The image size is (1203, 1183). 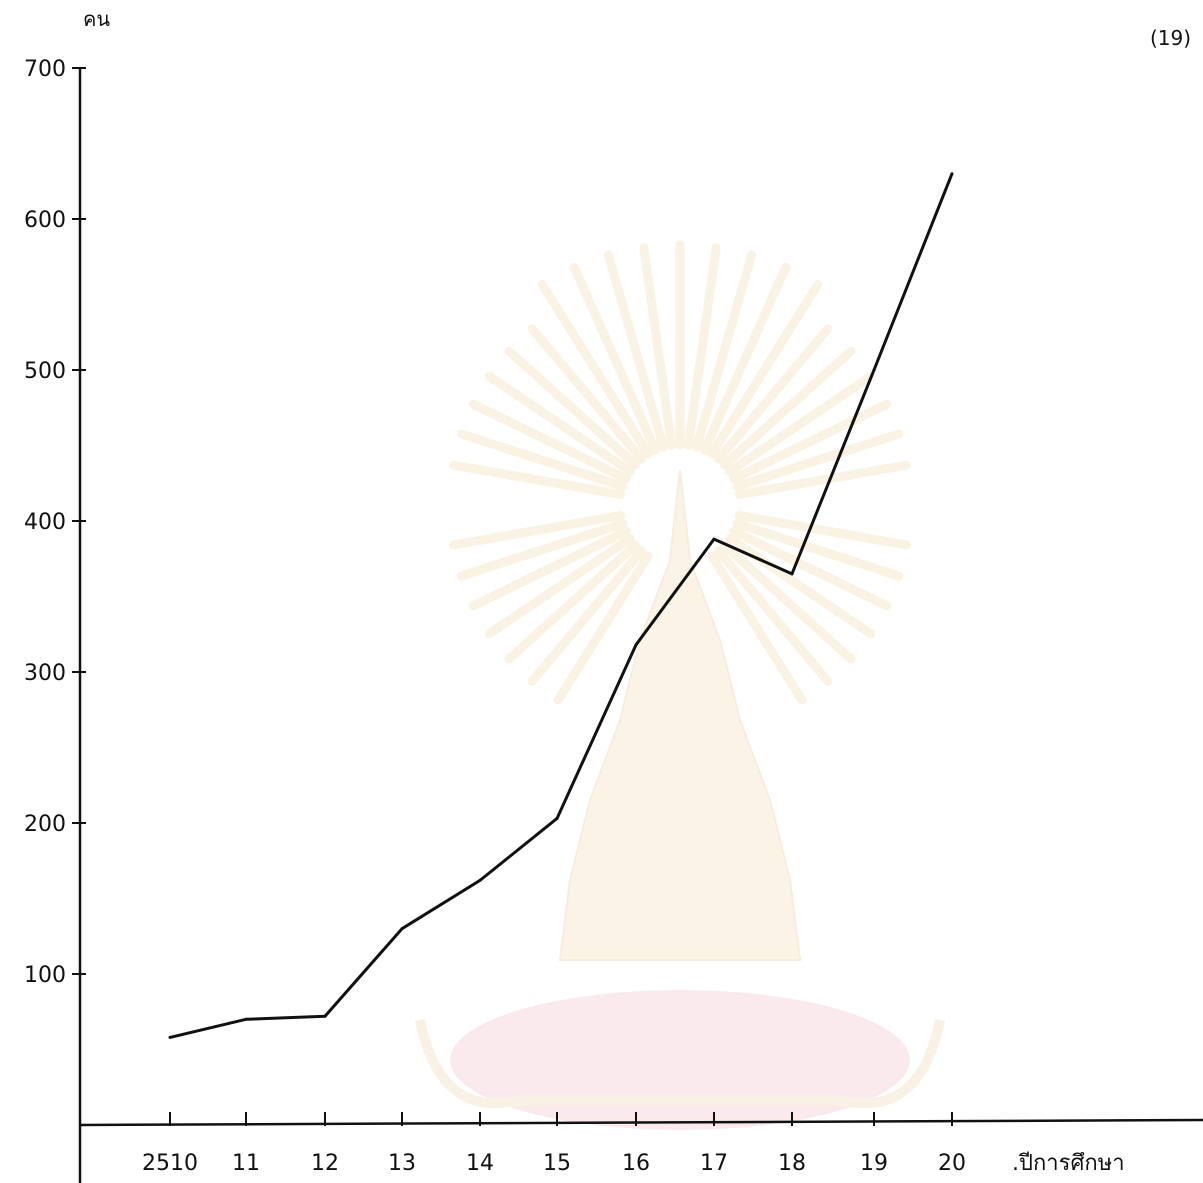 What do you see at coordinates (1170, 38) in the screenshot?
I see `page-number: (19)` at bounding box center [1170, 38].